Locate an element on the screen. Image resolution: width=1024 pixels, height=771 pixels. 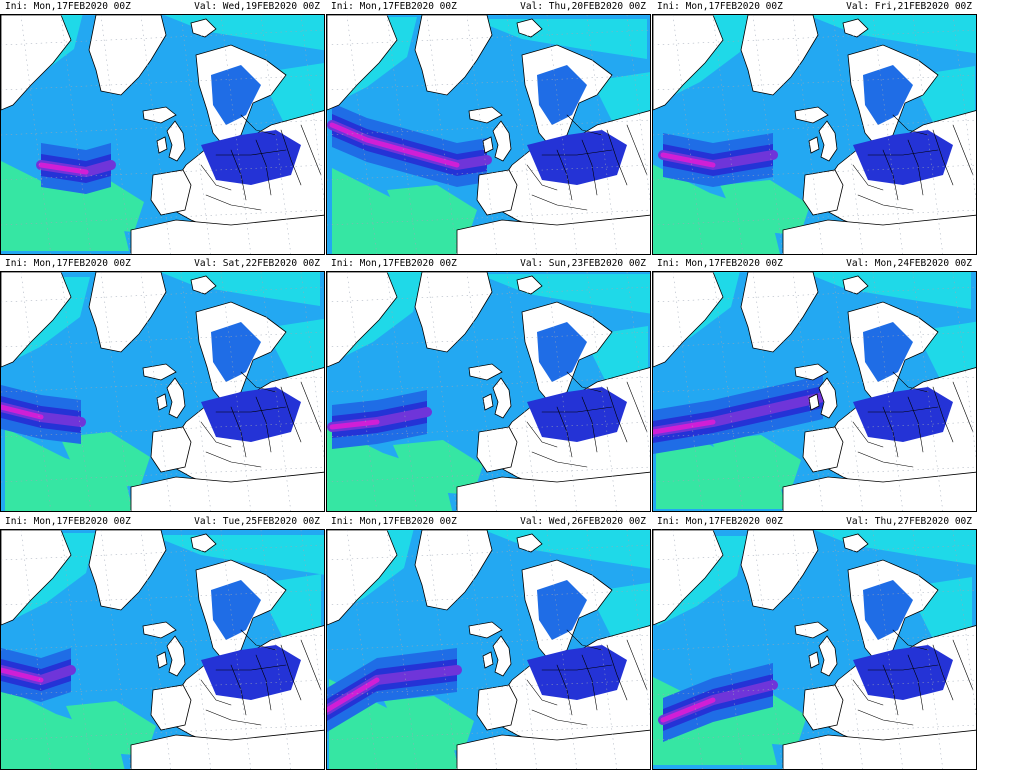
iberia-land is located at coordinates (823, 449).